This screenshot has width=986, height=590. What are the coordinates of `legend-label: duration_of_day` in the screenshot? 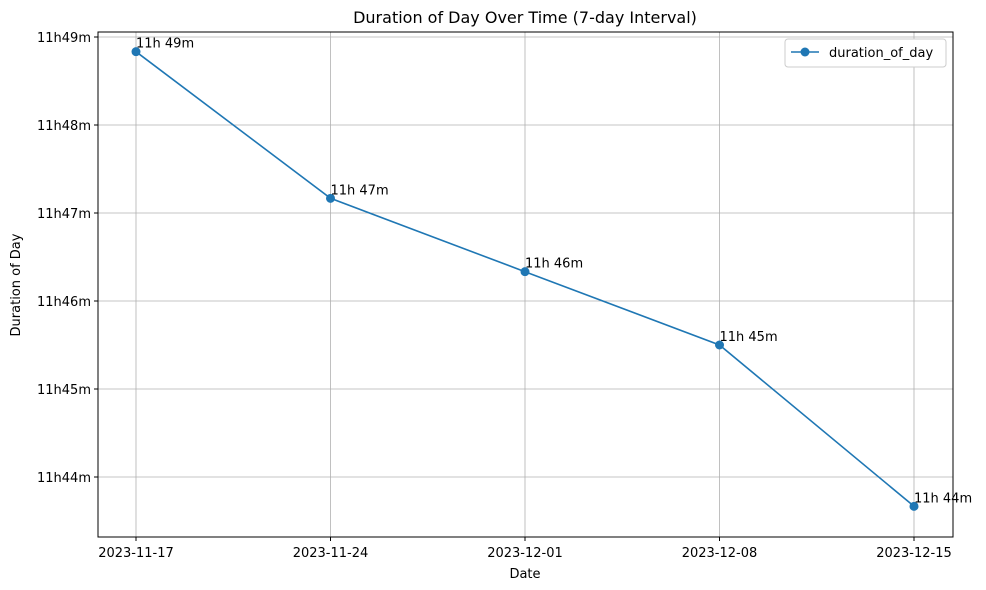 It's located at (881, 53).